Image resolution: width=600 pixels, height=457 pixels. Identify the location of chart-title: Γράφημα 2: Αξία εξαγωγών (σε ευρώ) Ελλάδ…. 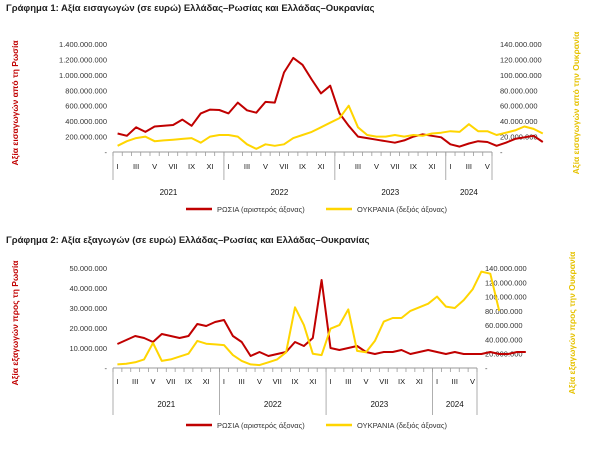
(187, 240).